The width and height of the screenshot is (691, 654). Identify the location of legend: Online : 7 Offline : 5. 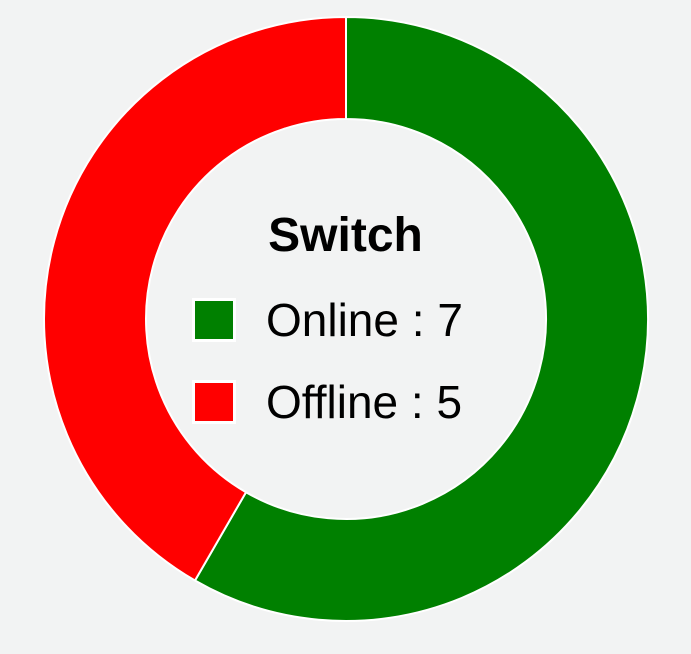
(327, 372).